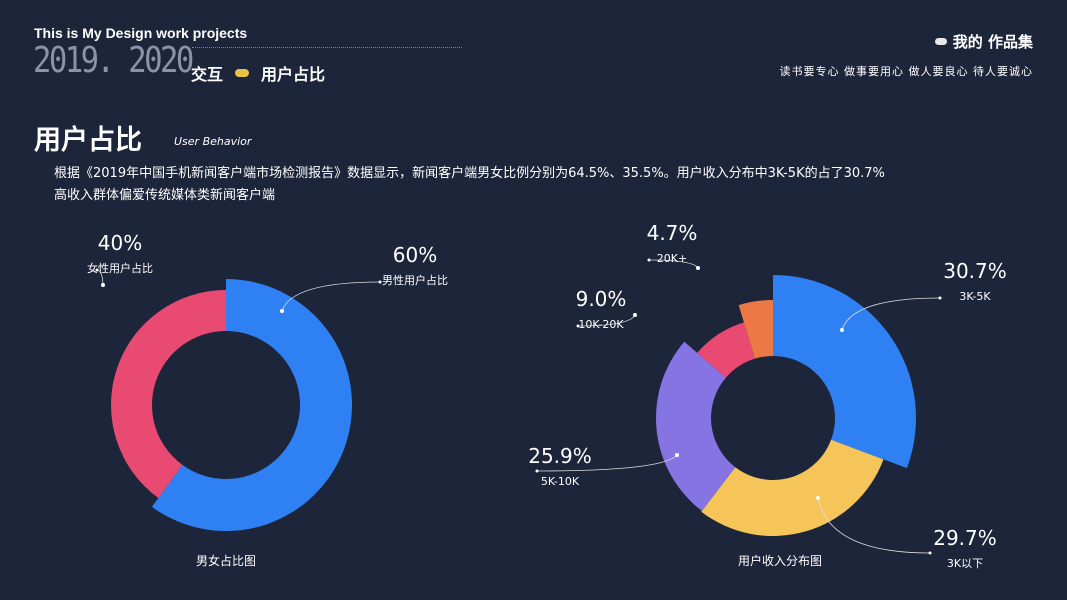 This screenshot has height=600, width=1067. I want to click on brand: 我的 作品集, so click(983, 41).